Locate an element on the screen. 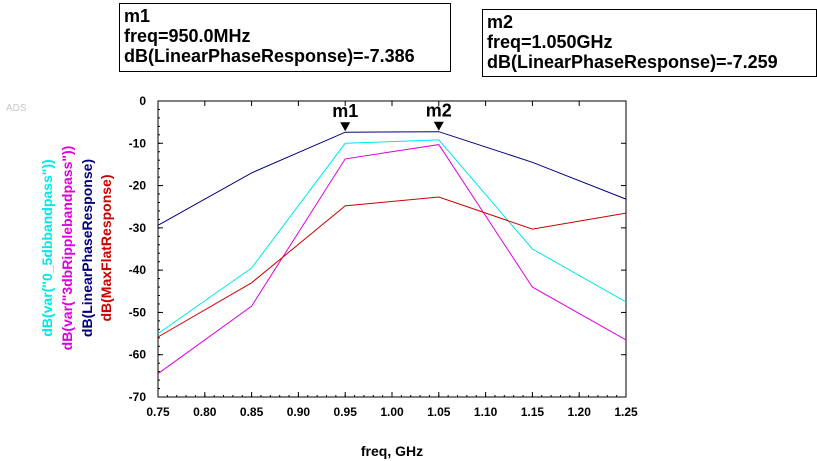 The height and width of the screenshot is (461, 817). x-tick-label: 0.85 is located at coordinates (252, 412).